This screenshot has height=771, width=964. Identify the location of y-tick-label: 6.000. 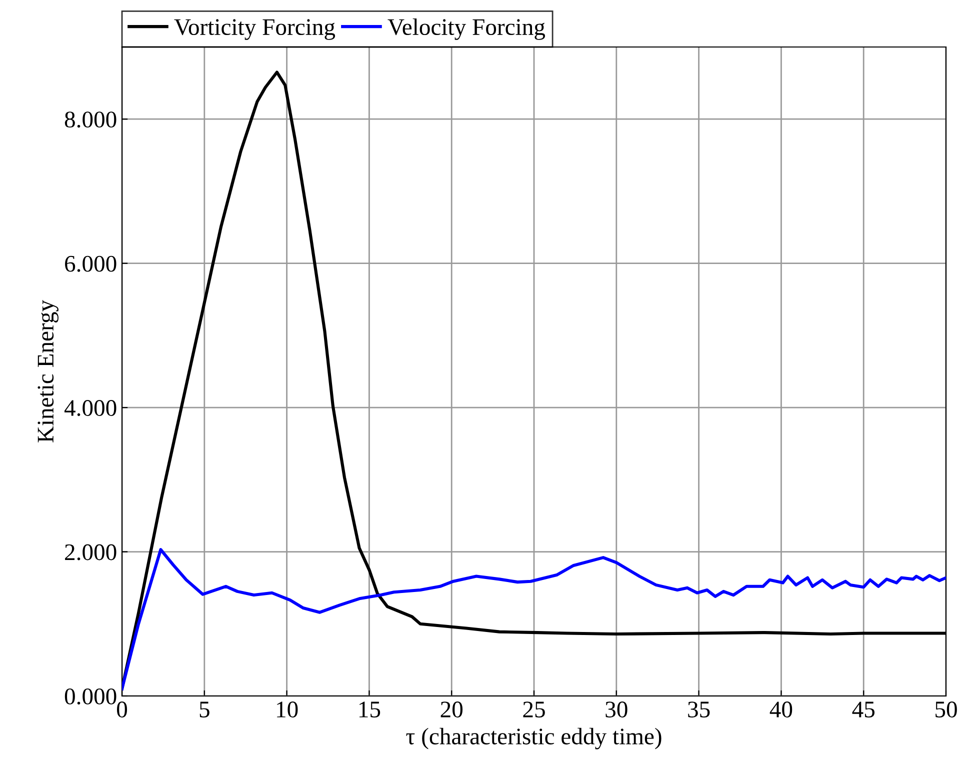
(90, 264).